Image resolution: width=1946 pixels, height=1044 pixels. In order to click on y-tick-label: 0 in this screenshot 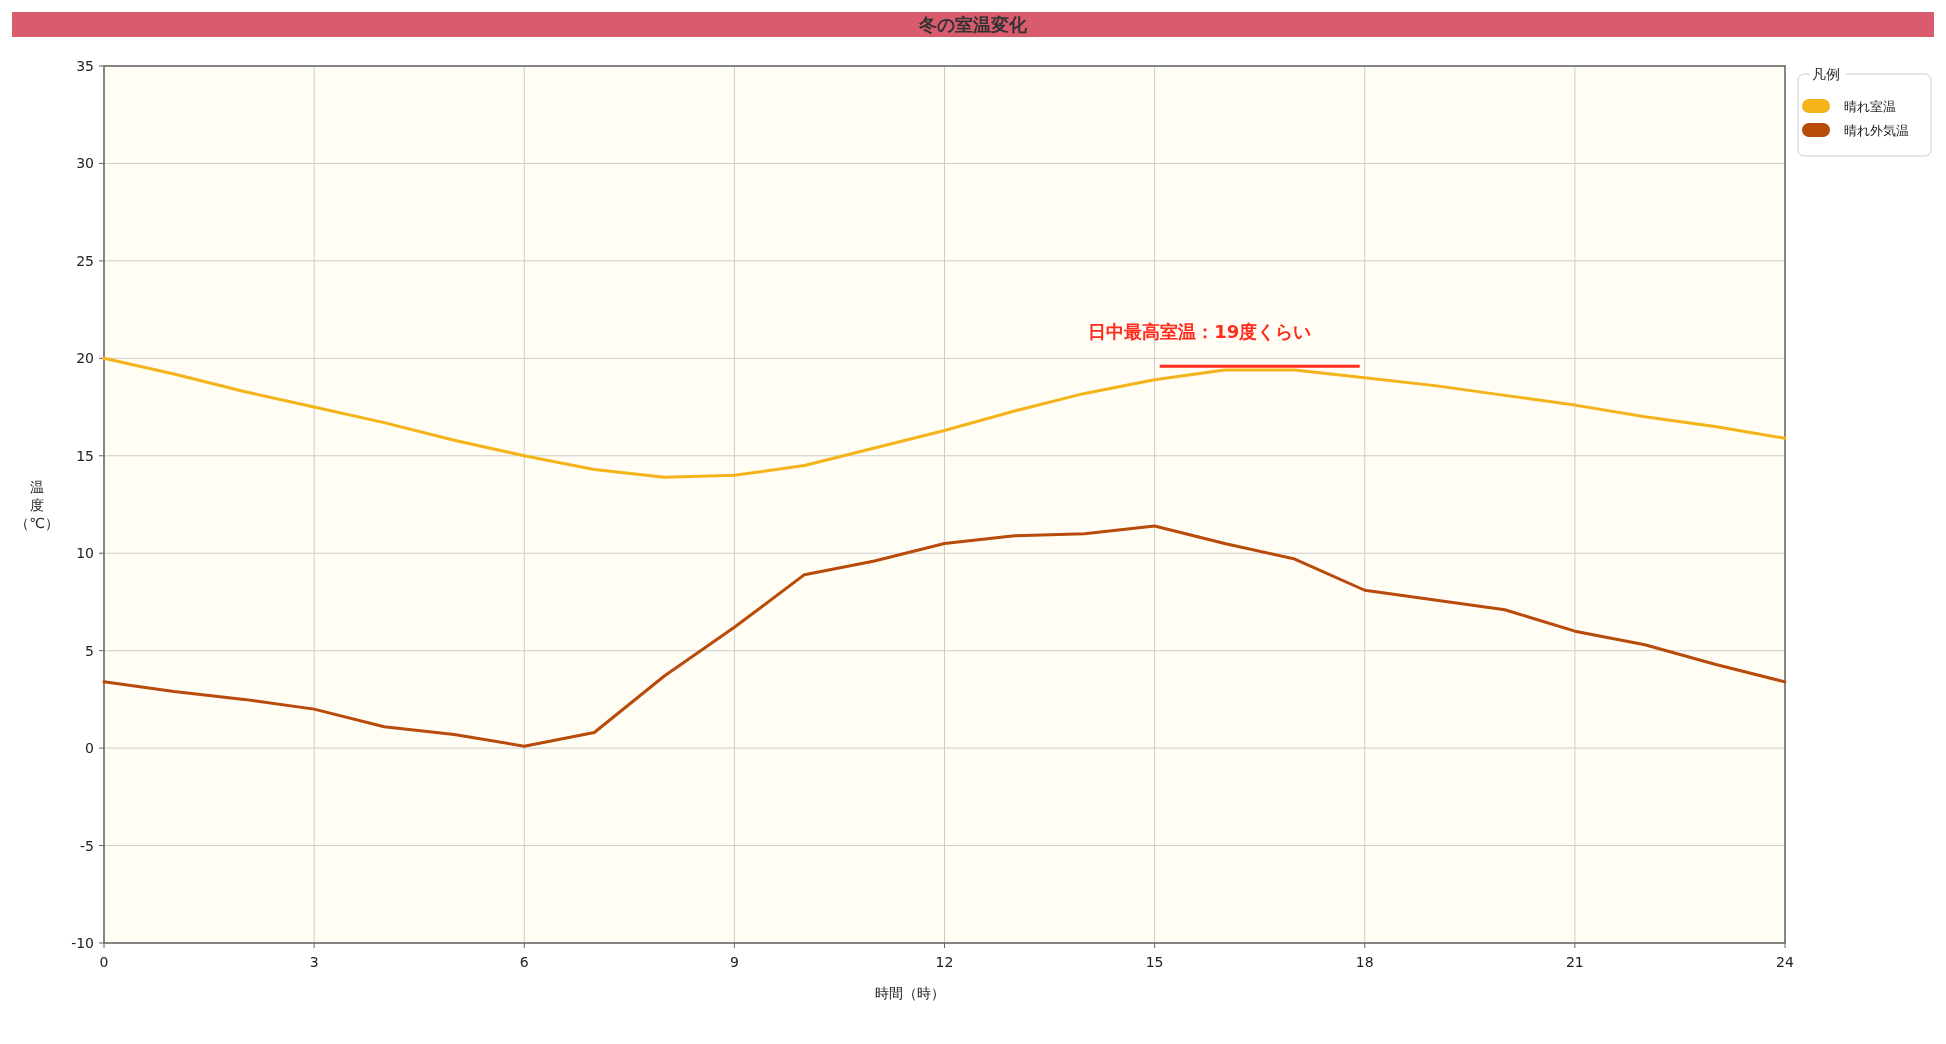, I will do `click(89, 748)`.